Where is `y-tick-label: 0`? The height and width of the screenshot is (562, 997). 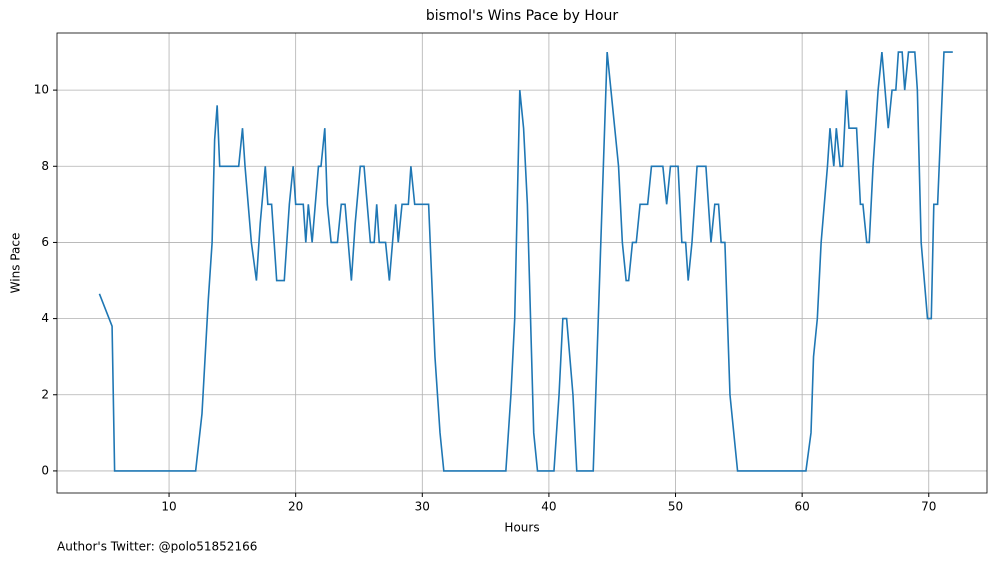
y-tick-label: 0 is located at coordinates (45, 470).